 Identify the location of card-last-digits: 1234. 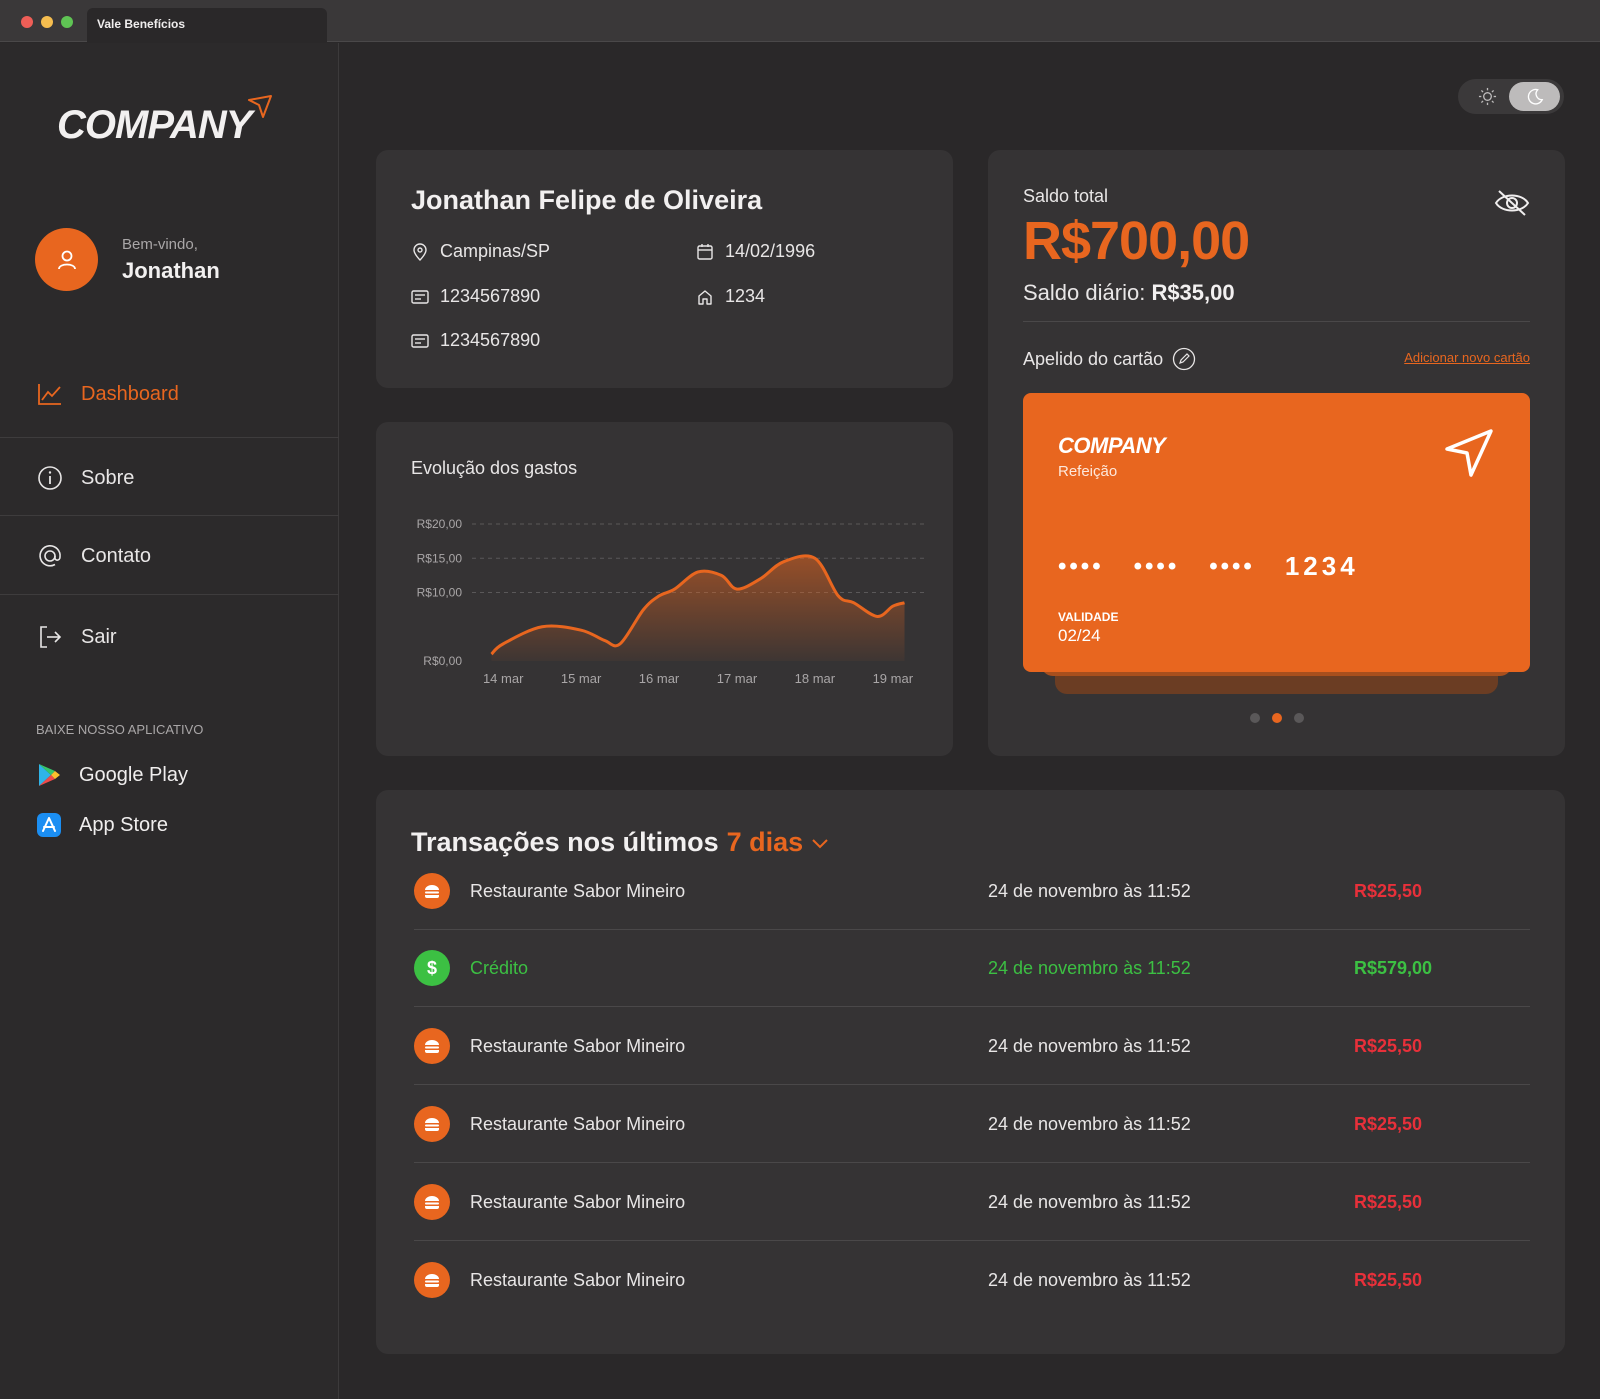
(1321, 566).